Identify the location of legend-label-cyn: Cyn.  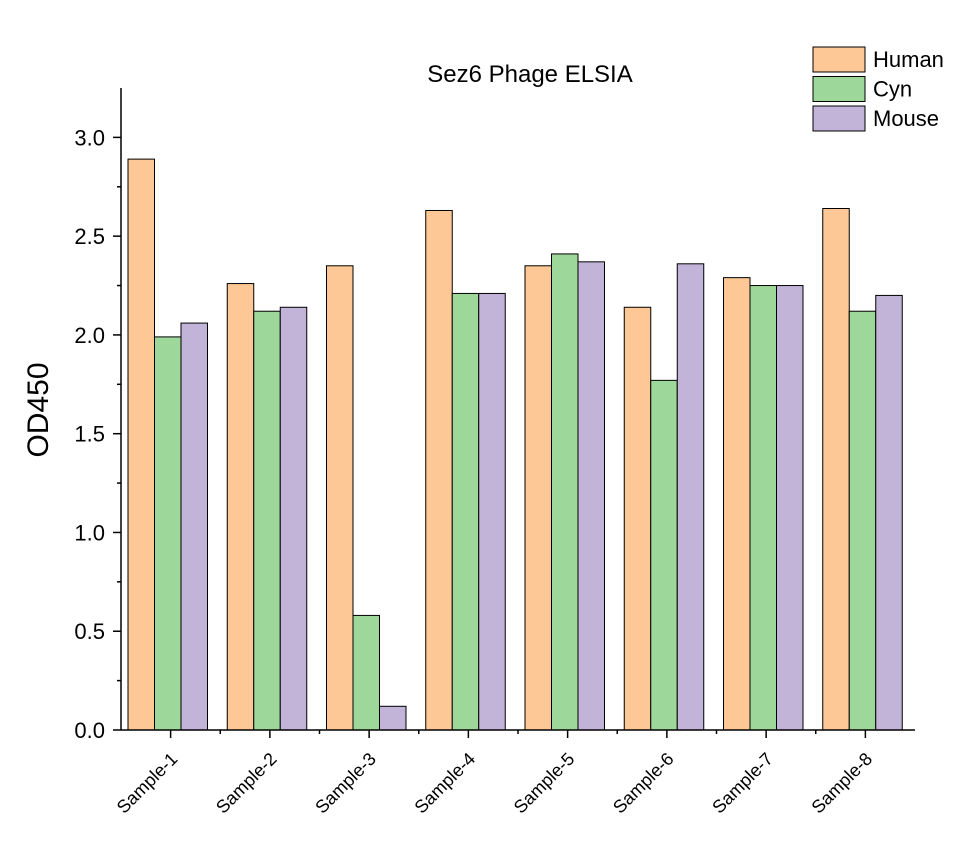
(892, 89).